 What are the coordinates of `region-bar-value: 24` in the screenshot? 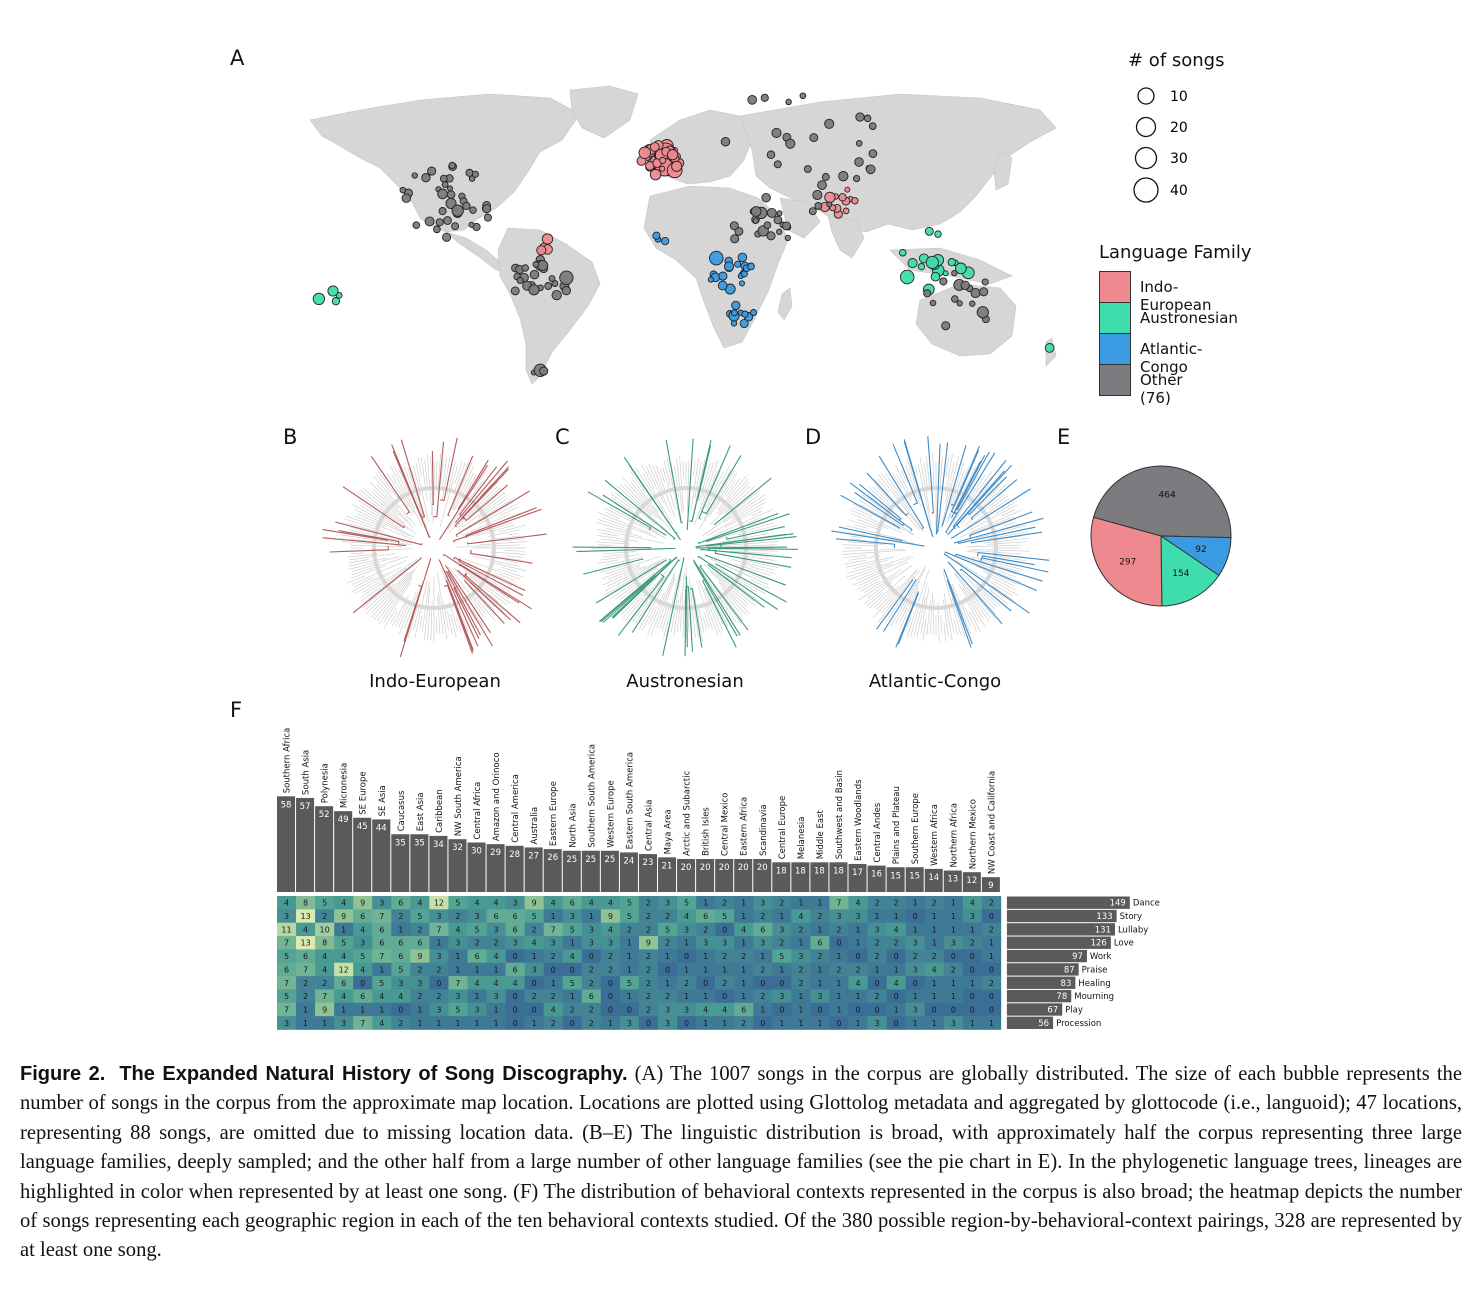 It's located at (629, 861).